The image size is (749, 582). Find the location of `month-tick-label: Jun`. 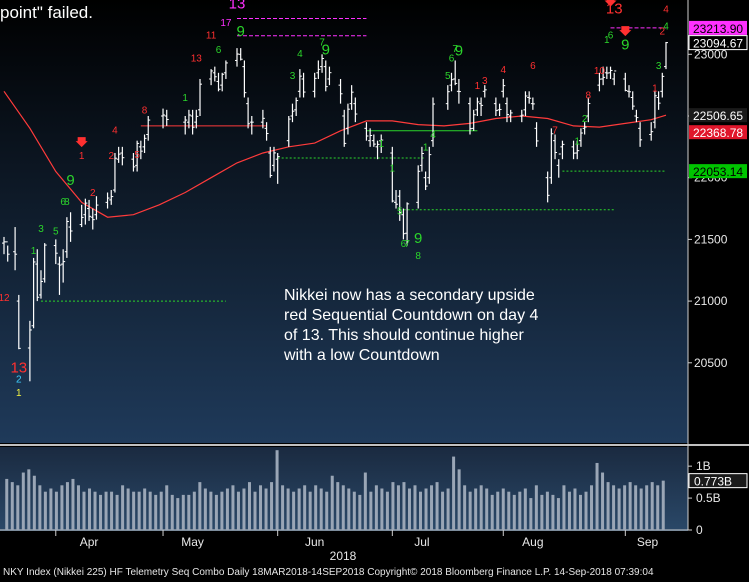

month-tick-label: Jun is located at coordinates (314, 542).